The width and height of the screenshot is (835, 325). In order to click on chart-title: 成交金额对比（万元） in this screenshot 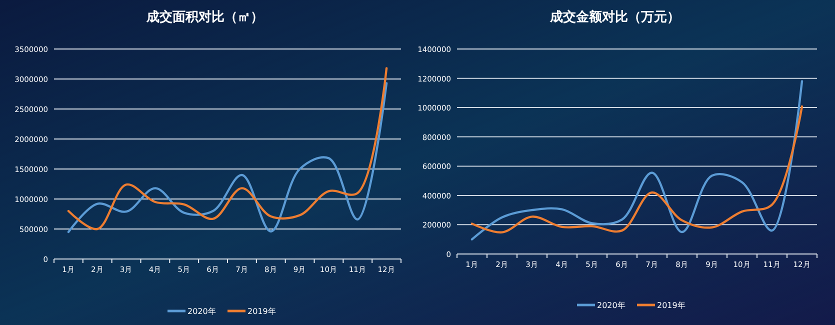, I will do `click(614, 17)`.